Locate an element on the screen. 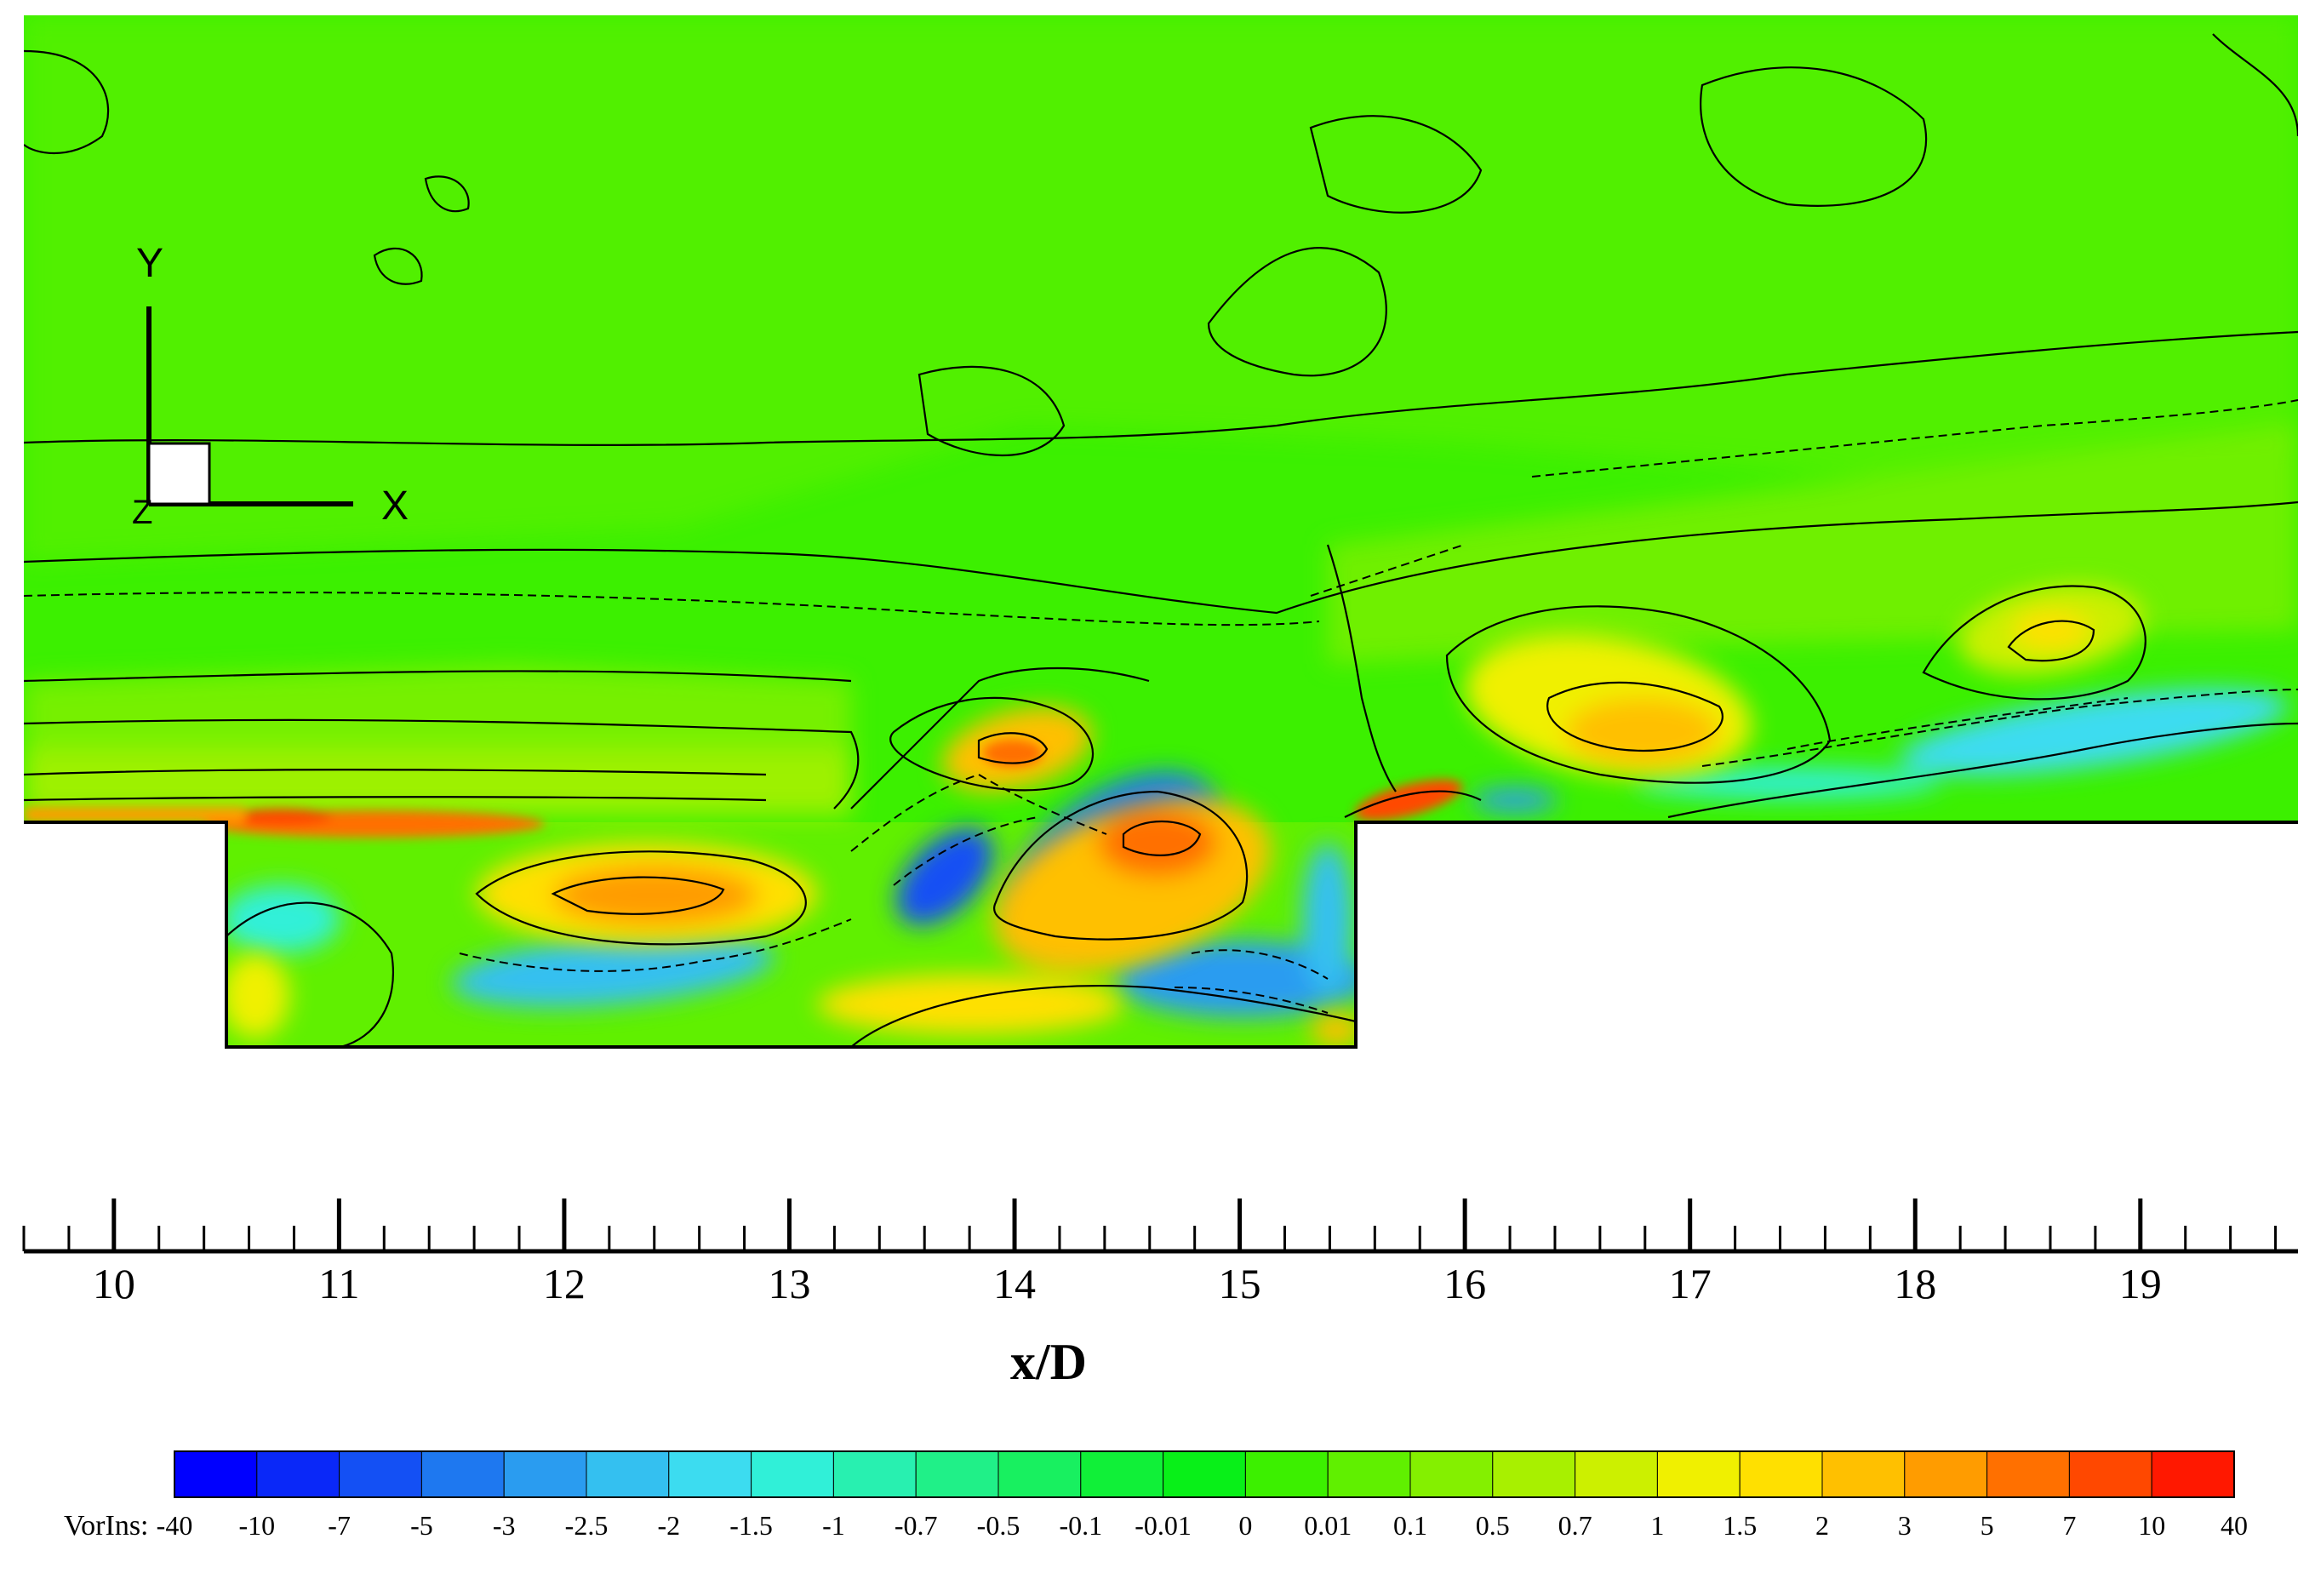  colorbar-level-label: -0.7 is located at coordinates (917, 1525).